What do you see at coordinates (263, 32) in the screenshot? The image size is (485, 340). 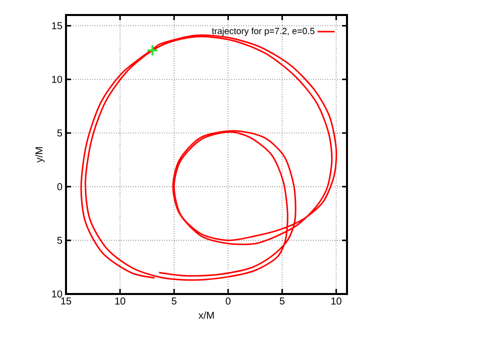 I see `legend-label: trajectory for p=7.2, e=0.5` at bounding box center [263, 32].